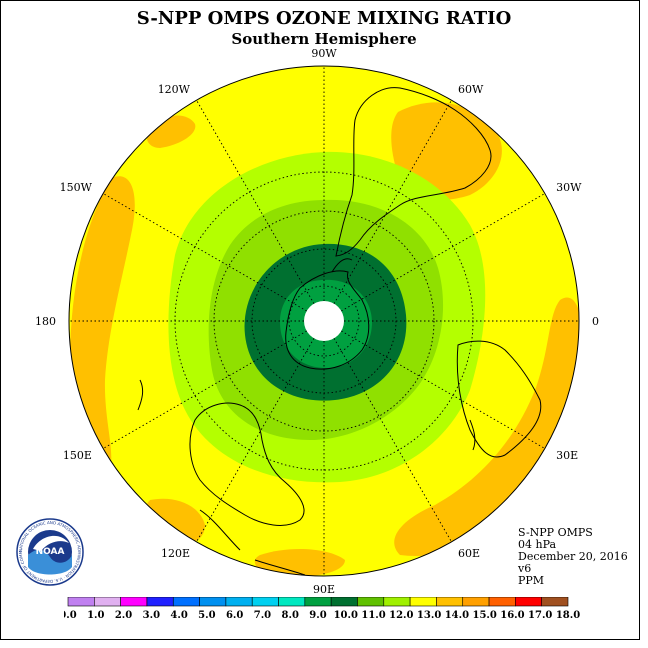 Image resolution: width=648 pixels, height=648 pixels. I want to click on colorbar-cells, so click(318, 602).